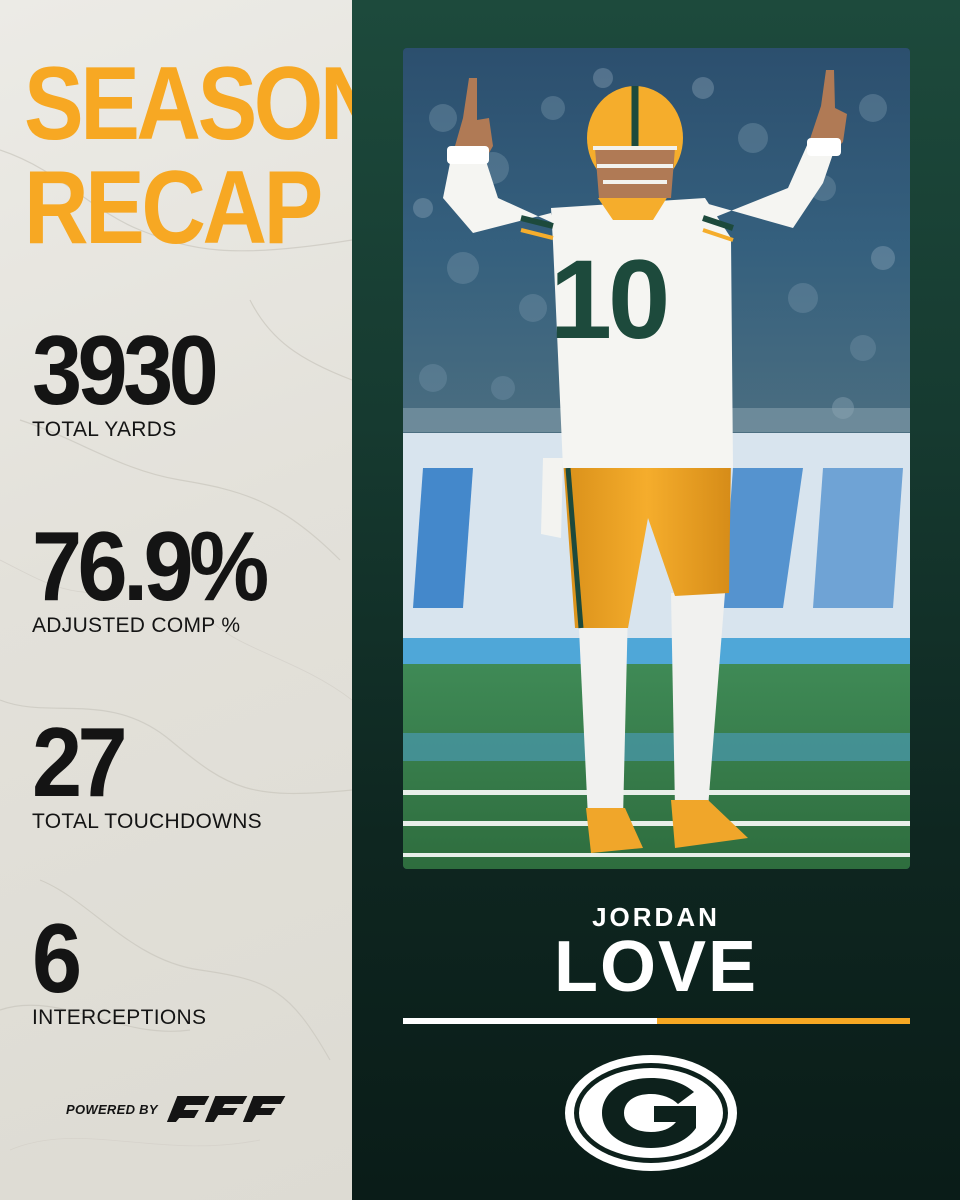  I want to click on stat-total-yards: 3930 TOTAL YARDS, so click(131, 378).